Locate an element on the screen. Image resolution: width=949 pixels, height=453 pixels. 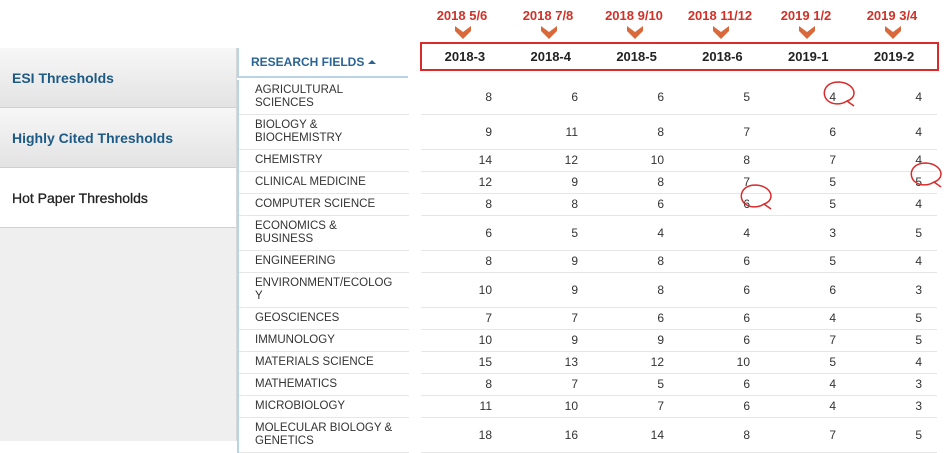
field-name: IMMUNOLOGY is located at coordinates (323, 340).